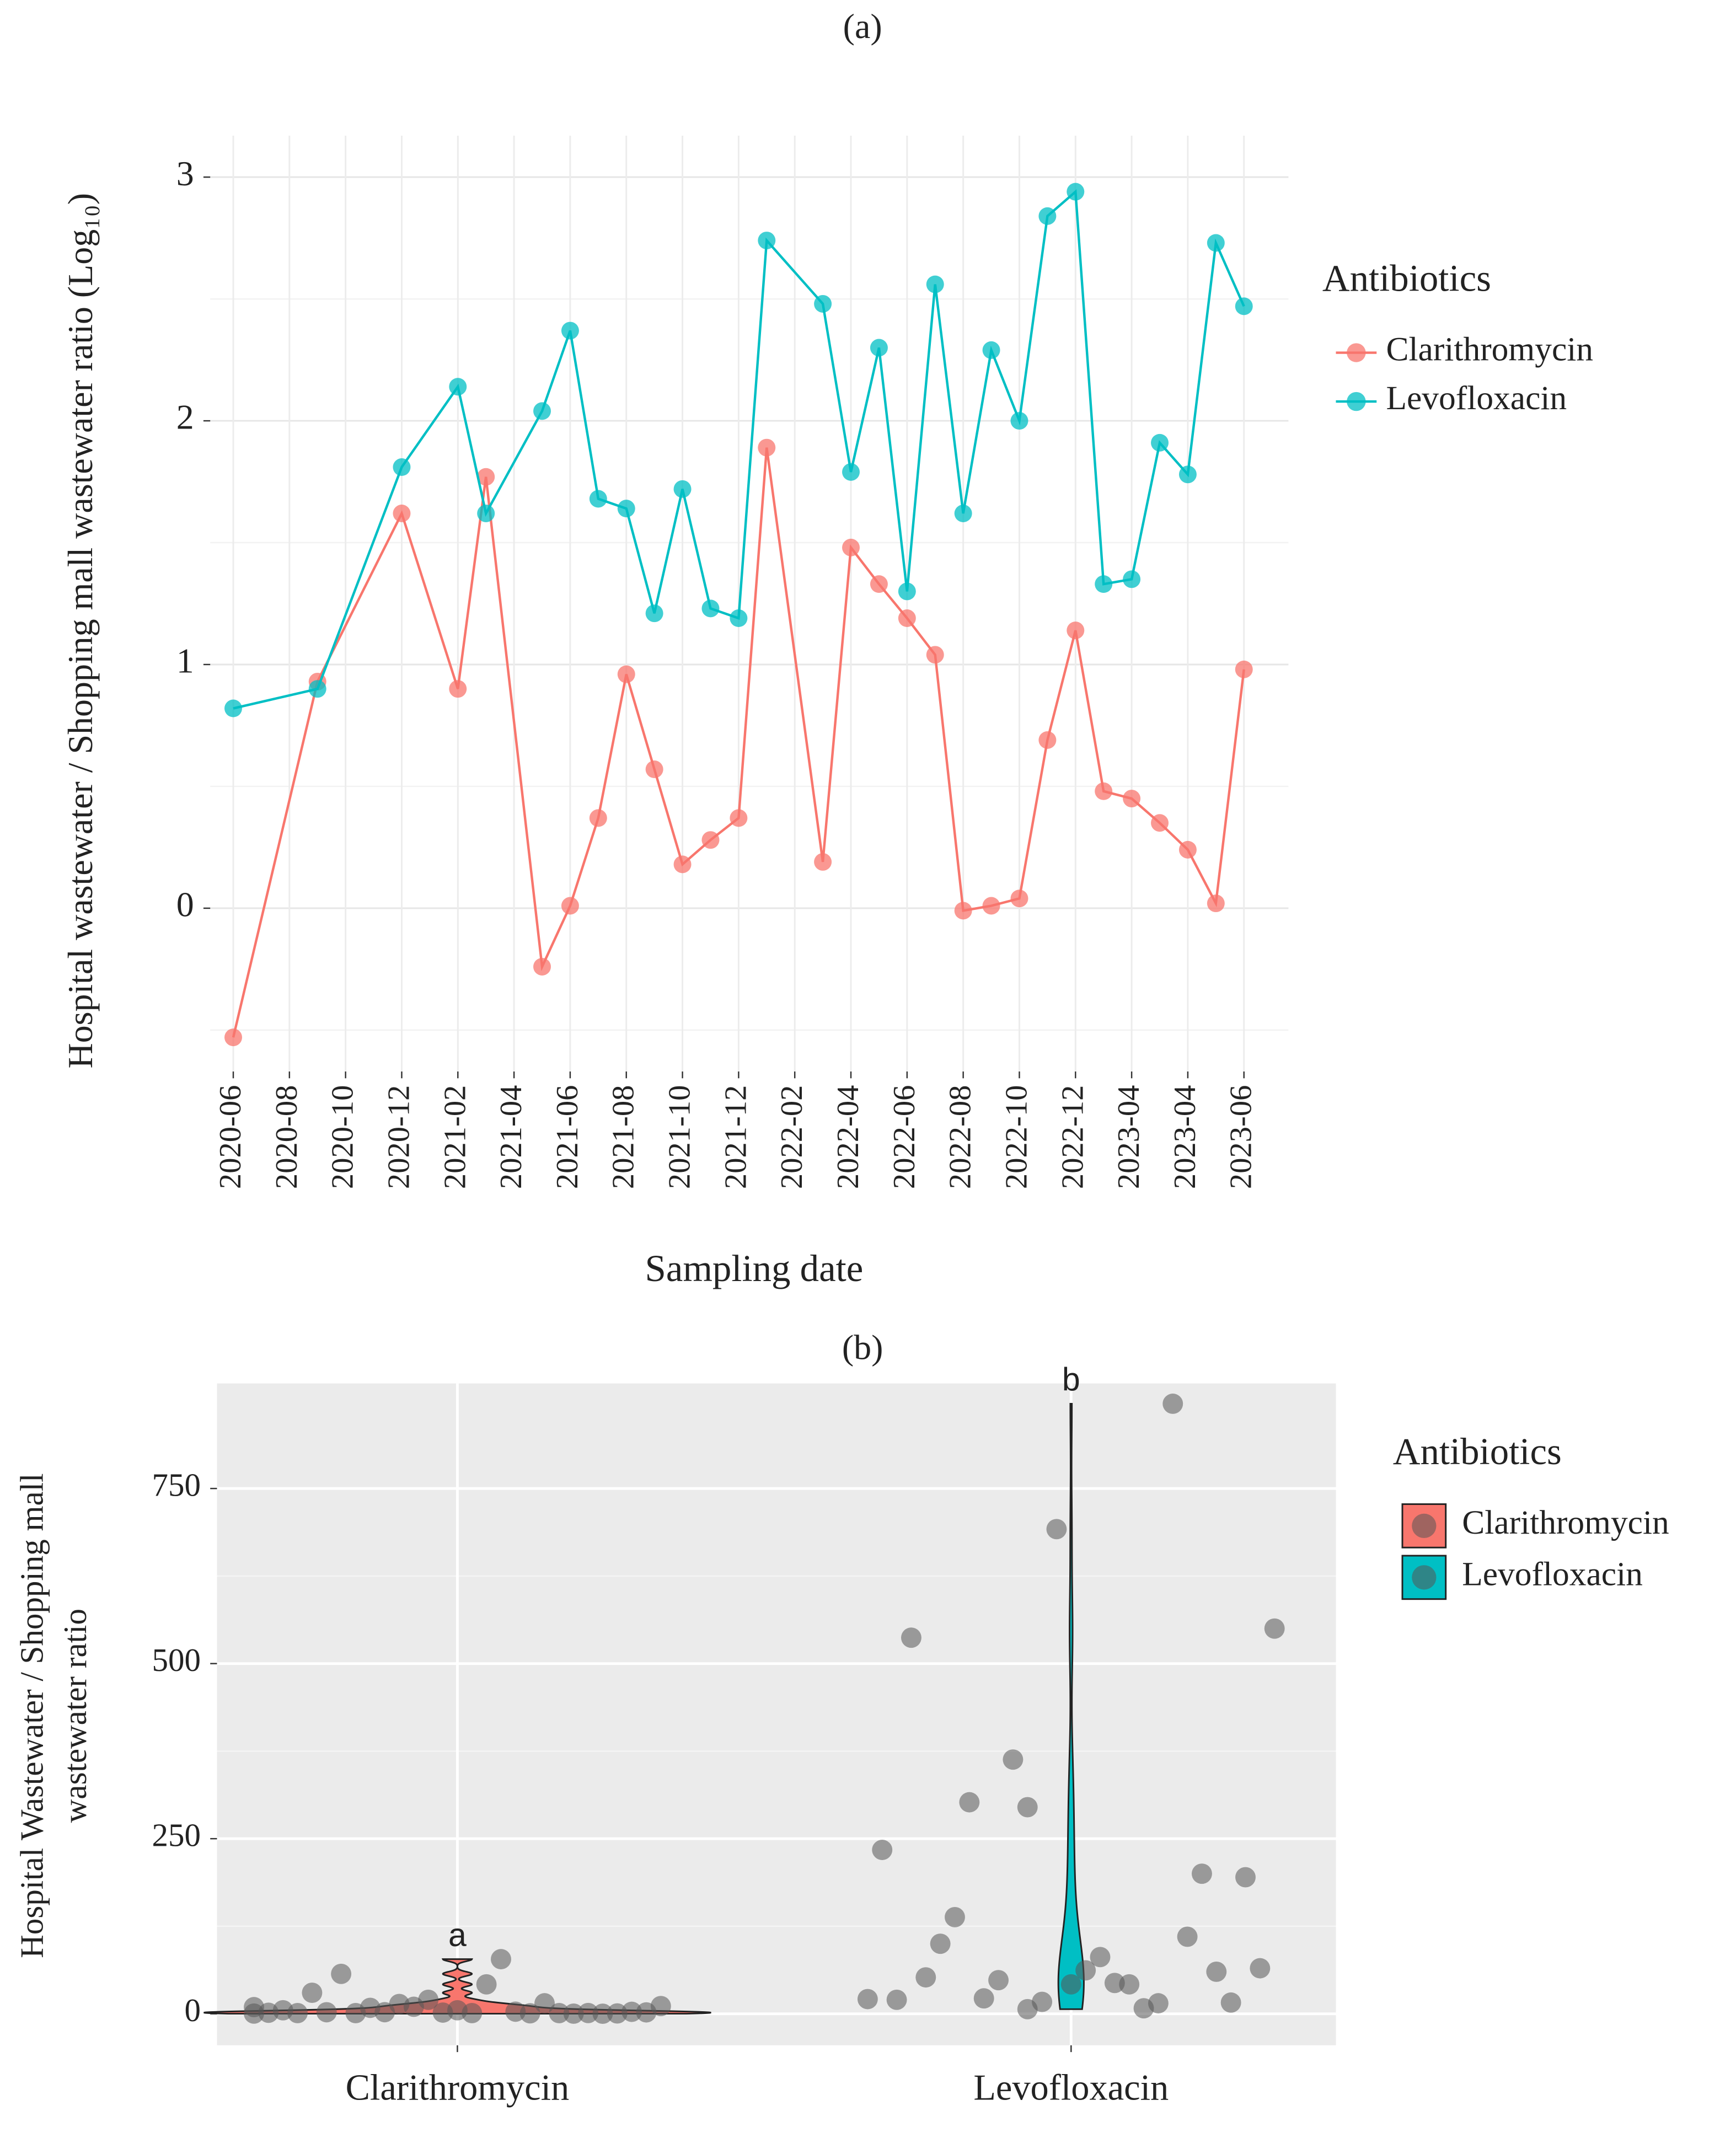 The height and width of the screenshot is (2143, 1736). Describe the element at coordinates (862, 26) in the screenshot. I see `panel-a-title: (a)` at that location.